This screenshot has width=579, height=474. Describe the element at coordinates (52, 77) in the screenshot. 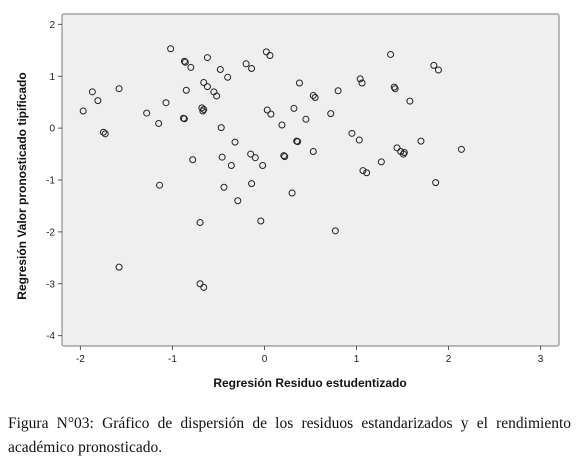

I see `y-tick-label: 1` at that location.